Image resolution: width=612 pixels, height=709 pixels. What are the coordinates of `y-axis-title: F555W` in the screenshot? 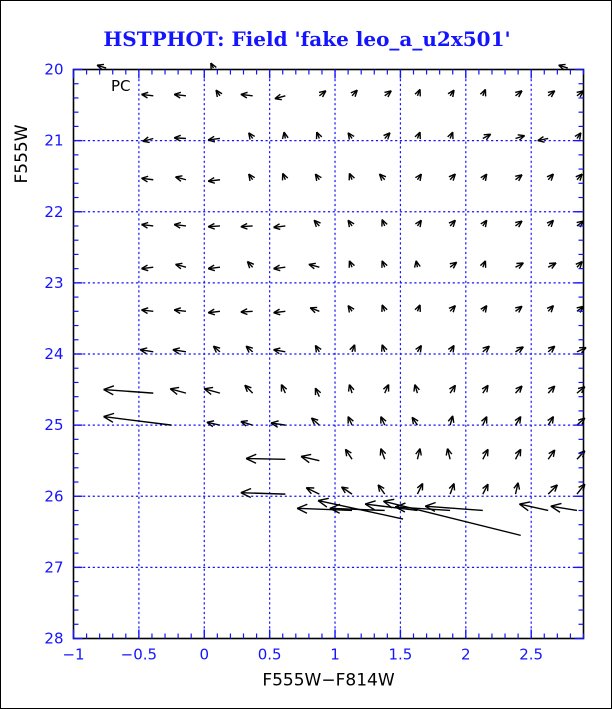 It's located at (22, 153).